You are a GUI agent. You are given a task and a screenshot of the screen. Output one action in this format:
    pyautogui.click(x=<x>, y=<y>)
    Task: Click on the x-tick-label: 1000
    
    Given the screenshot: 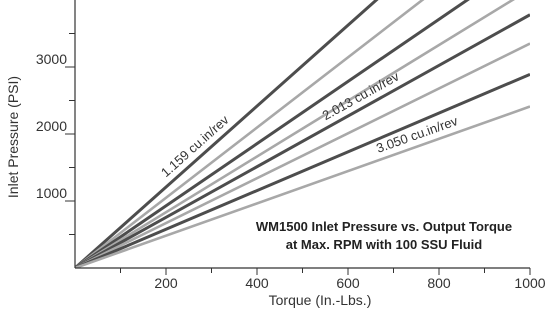 What is the action you would take?
    pyautogui.click(x=529, y=283)
    